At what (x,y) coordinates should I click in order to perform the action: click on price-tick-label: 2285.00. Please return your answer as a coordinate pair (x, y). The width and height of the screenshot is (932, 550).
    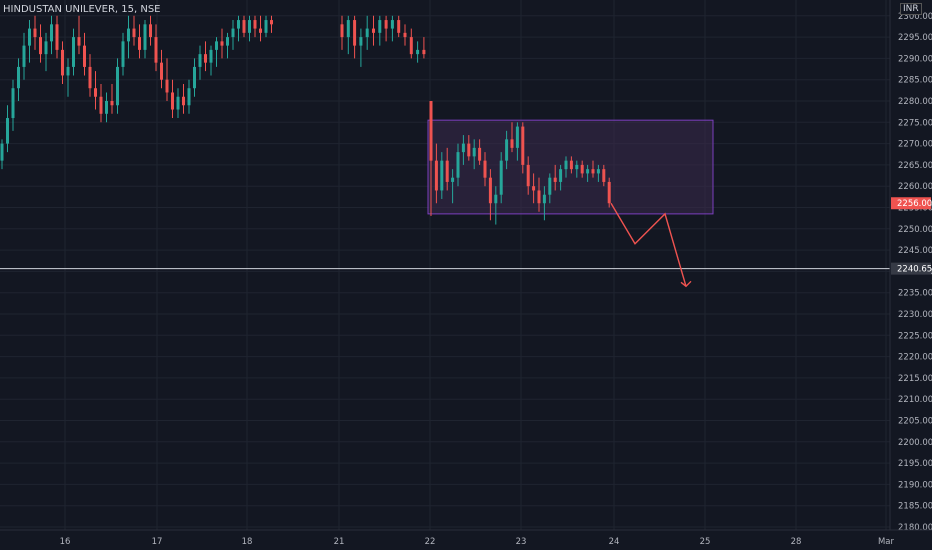
    Looking at the image, I should click on (915, 81).